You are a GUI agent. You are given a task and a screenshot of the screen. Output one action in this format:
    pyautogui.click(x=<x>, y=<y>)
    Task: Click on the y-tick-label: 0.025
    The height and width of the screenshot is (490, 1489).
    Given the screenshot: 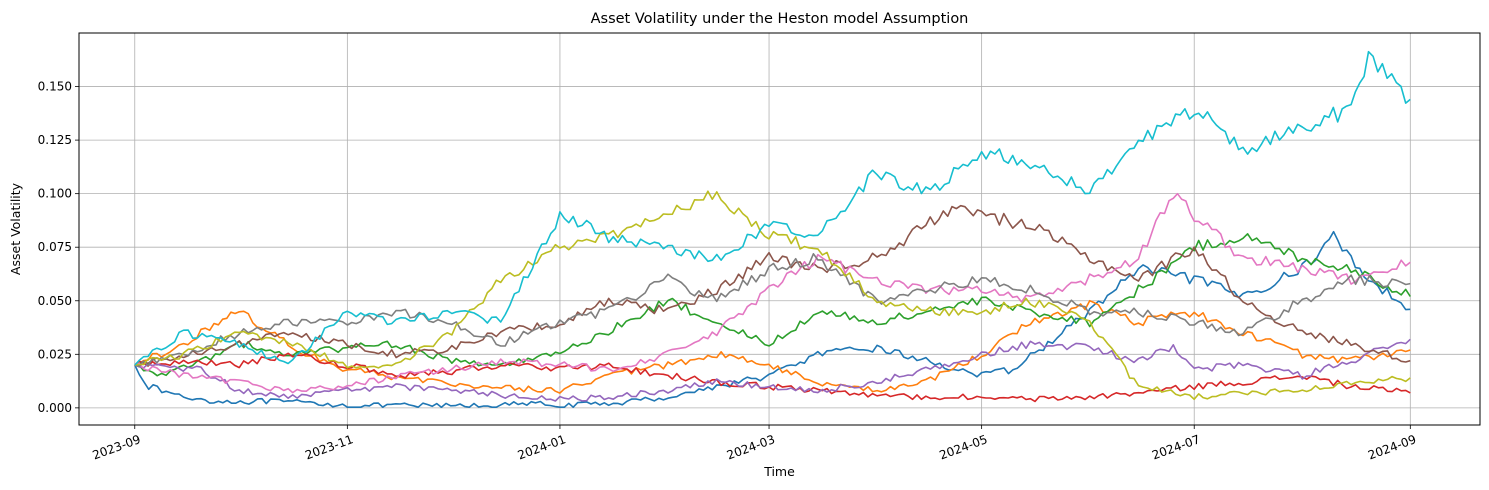 What is the action you would take?
    pyautogui.click(x=55, y=354)
    